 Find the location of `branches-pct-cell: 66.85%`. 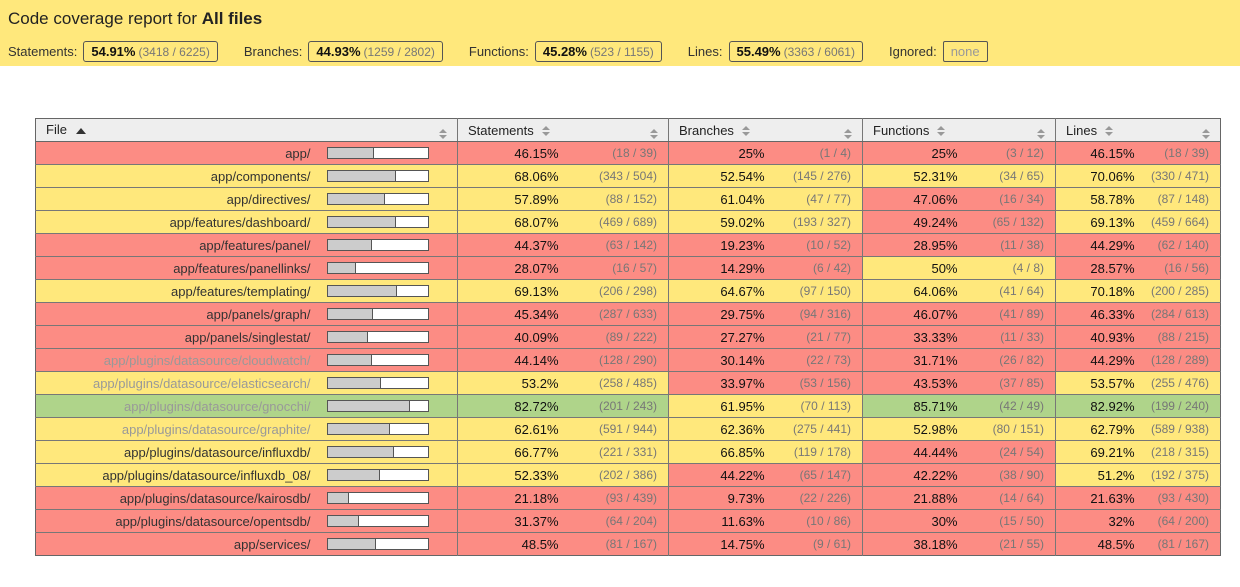

branches-pct-cell: 66.85% is located at coordinates (721, 452).